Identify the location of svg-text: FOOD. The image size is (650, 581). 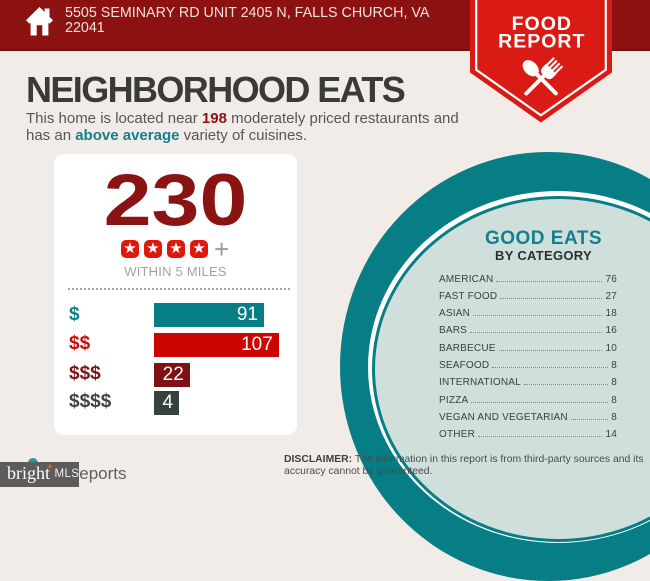
(542, 24).